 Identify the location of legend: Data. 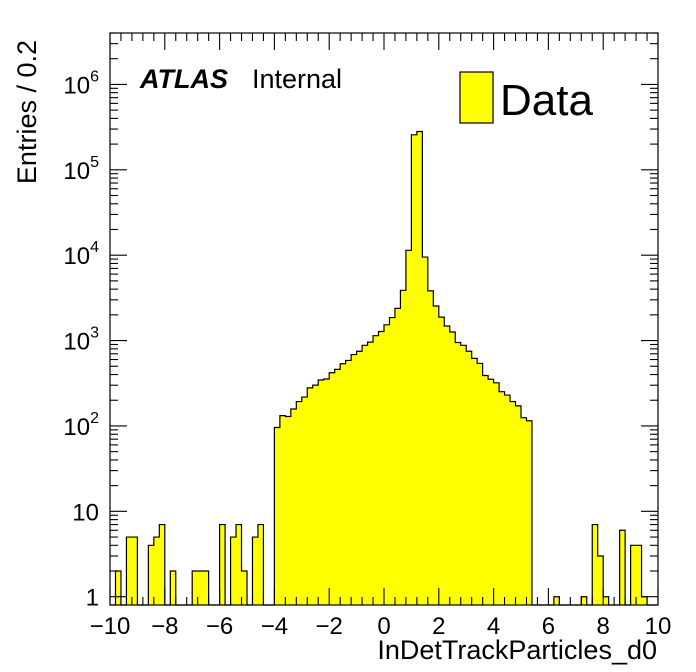
(526, 98).